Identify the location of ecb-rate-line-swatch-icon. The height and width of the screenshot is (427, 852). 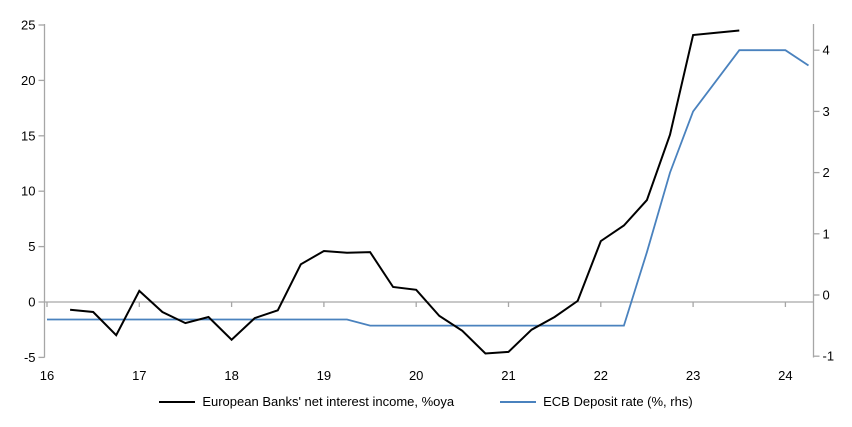
(518, 401).